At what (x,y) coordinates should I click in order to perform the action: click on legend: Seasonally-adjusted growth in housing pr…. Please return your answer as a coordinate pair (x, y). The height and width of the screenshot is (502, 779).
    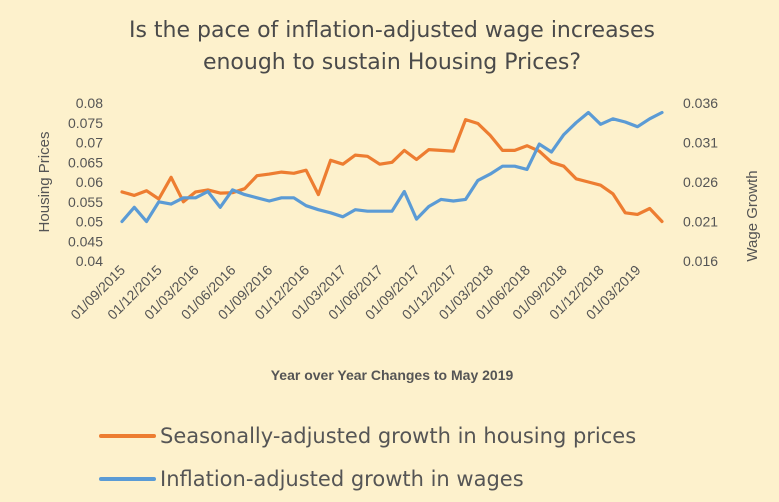
    Looking at the image, I should click on (367, 457).